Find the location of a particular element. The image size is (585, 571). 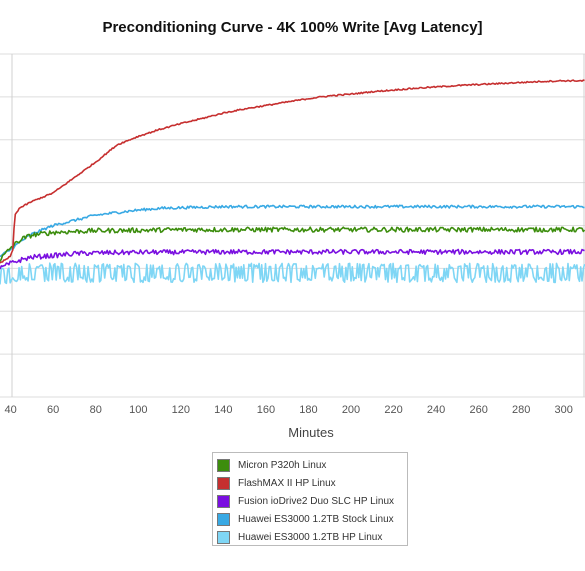

x-tick-labels: 40 60 80 100 120 140 160 180 200 220 240 260 280 300 is located at coordinates (289, 410).